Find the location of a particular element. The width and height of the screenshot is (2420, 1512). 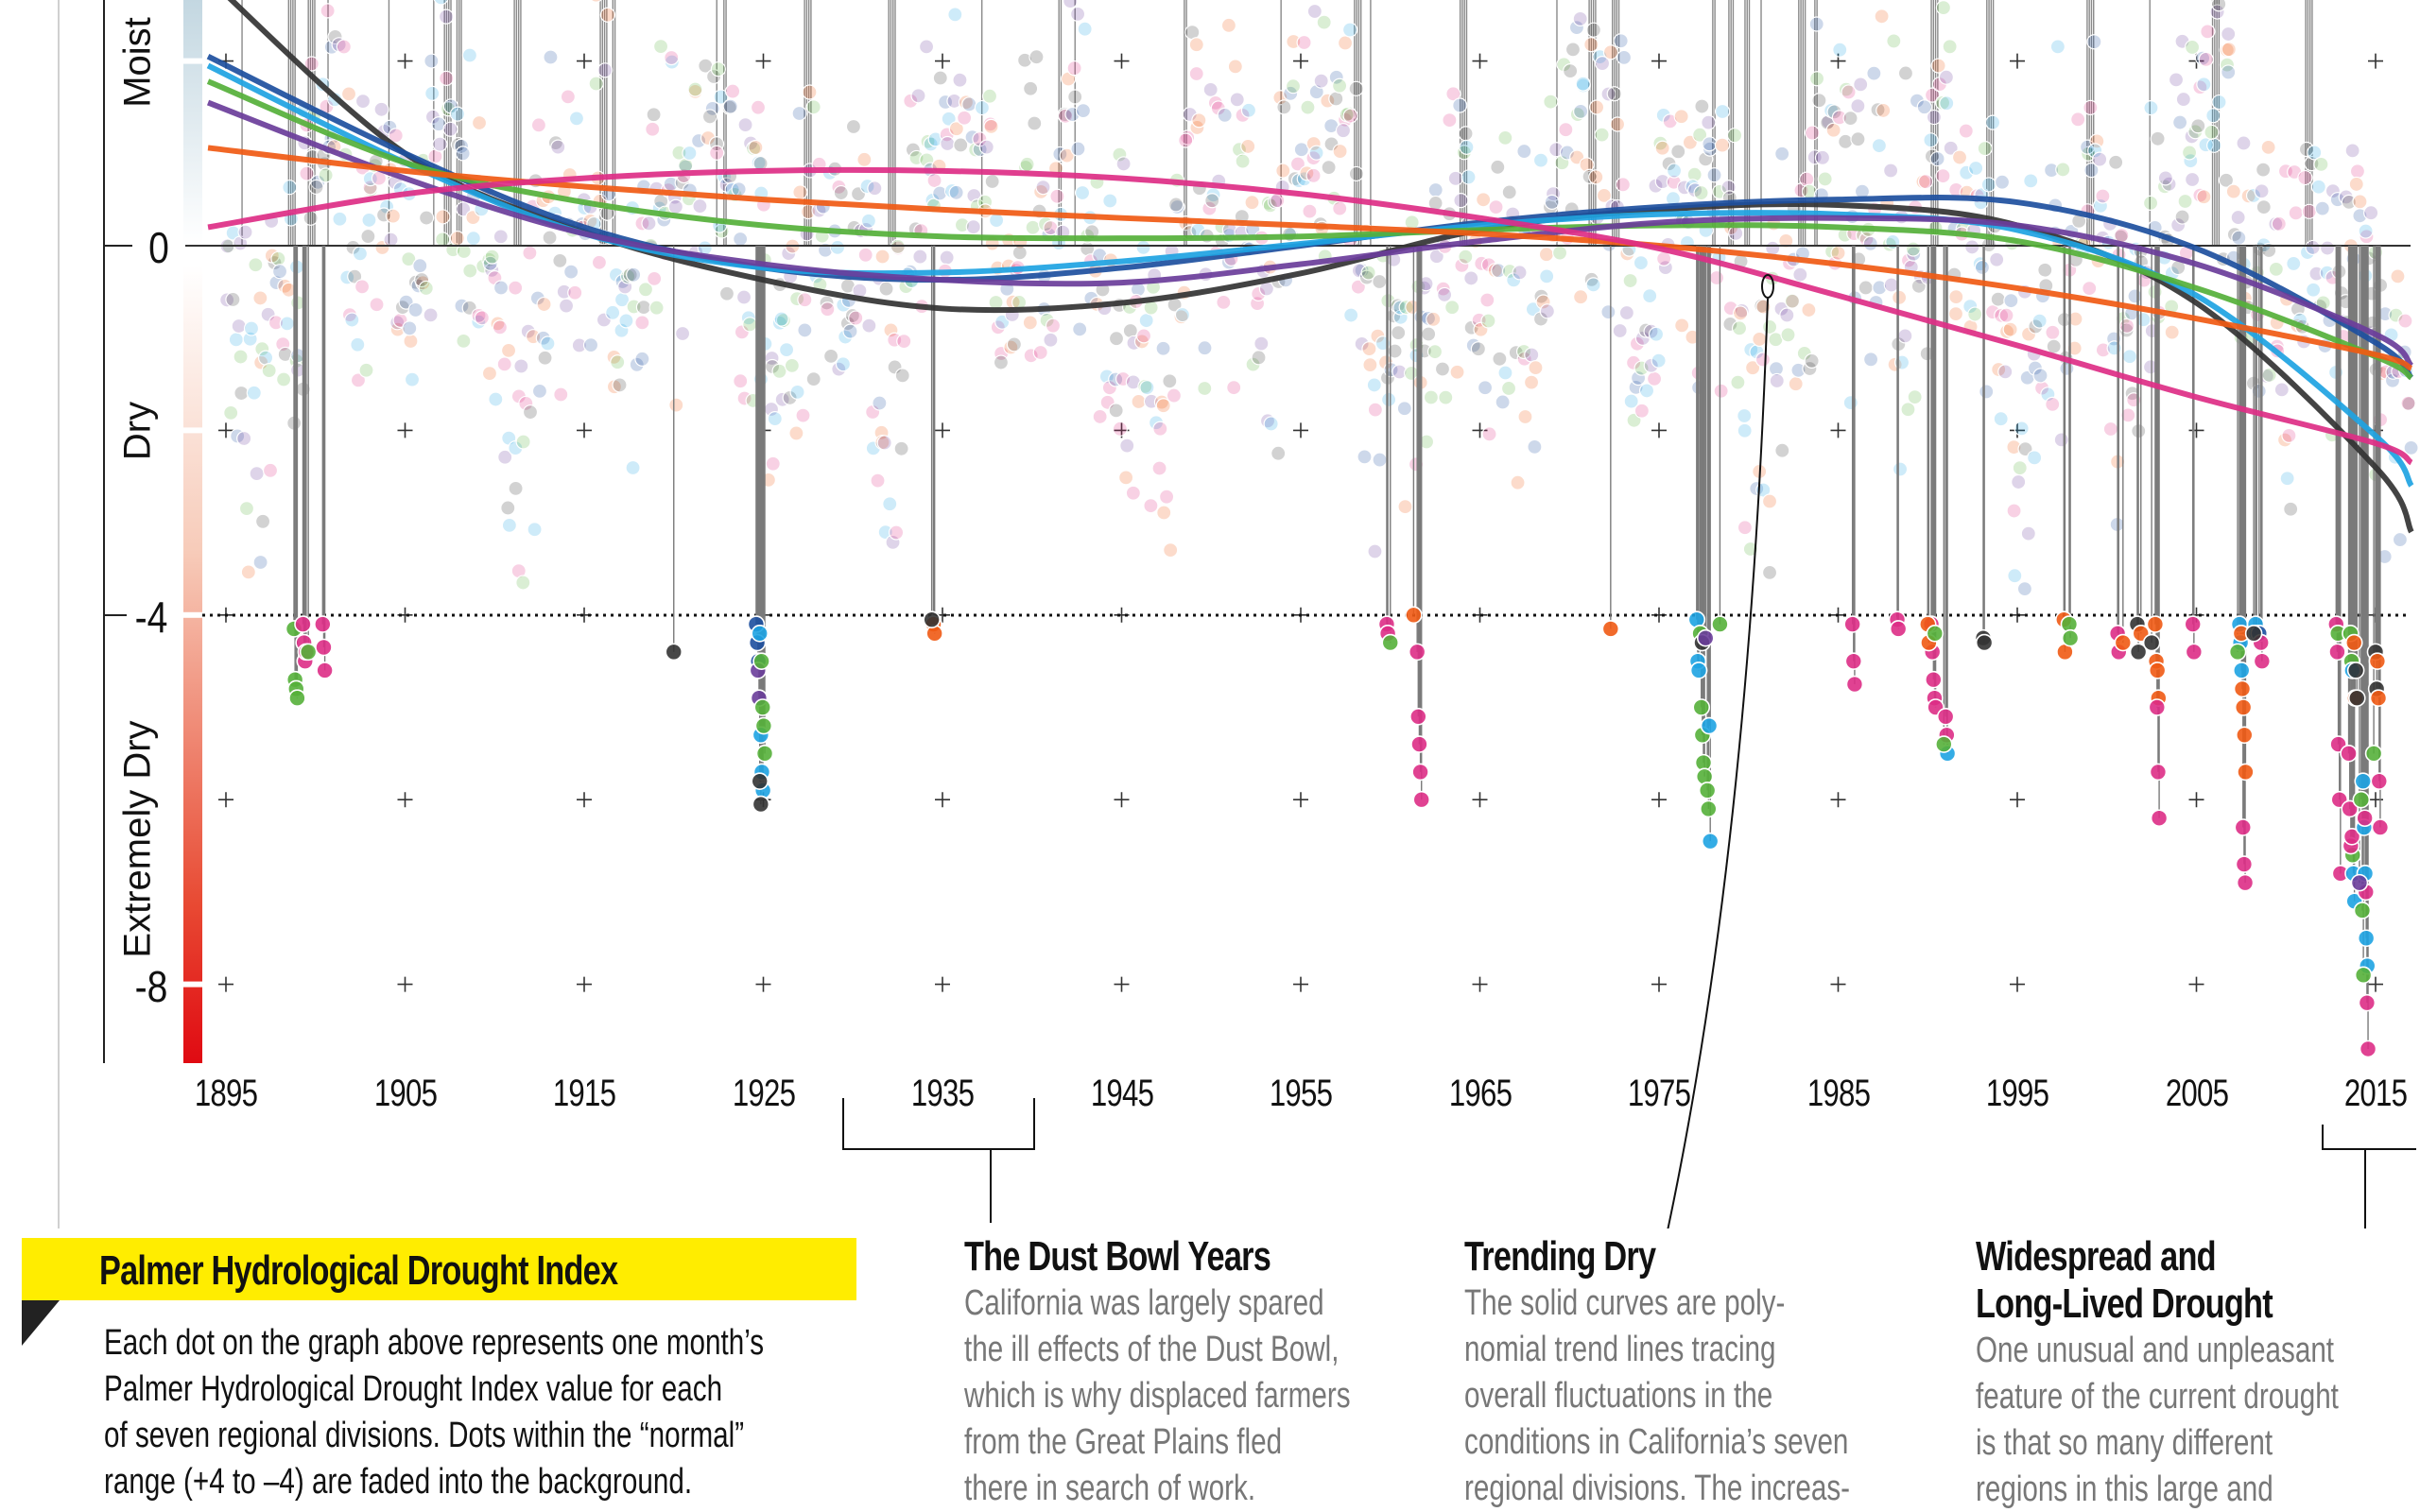

x-tick-label: 1895 is located at coordinates (226, 1093).